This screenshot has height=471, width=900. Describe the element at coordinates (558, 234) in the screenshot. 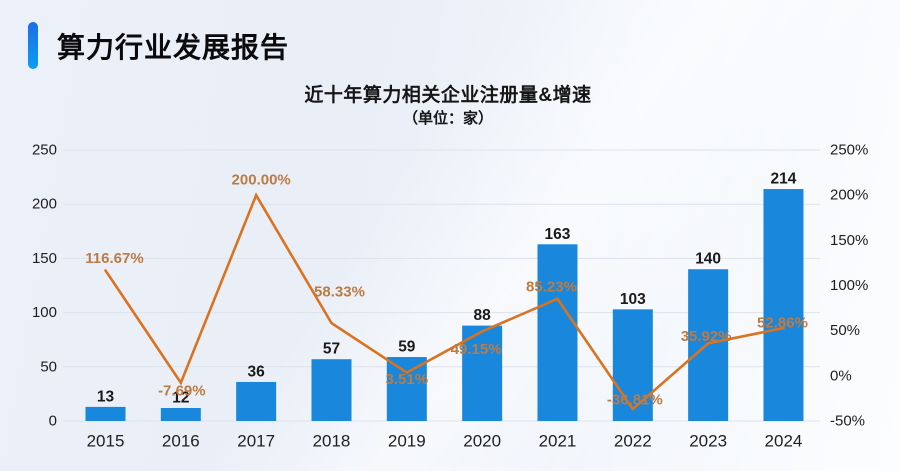

I see `bar-value-label: 163` at that location.